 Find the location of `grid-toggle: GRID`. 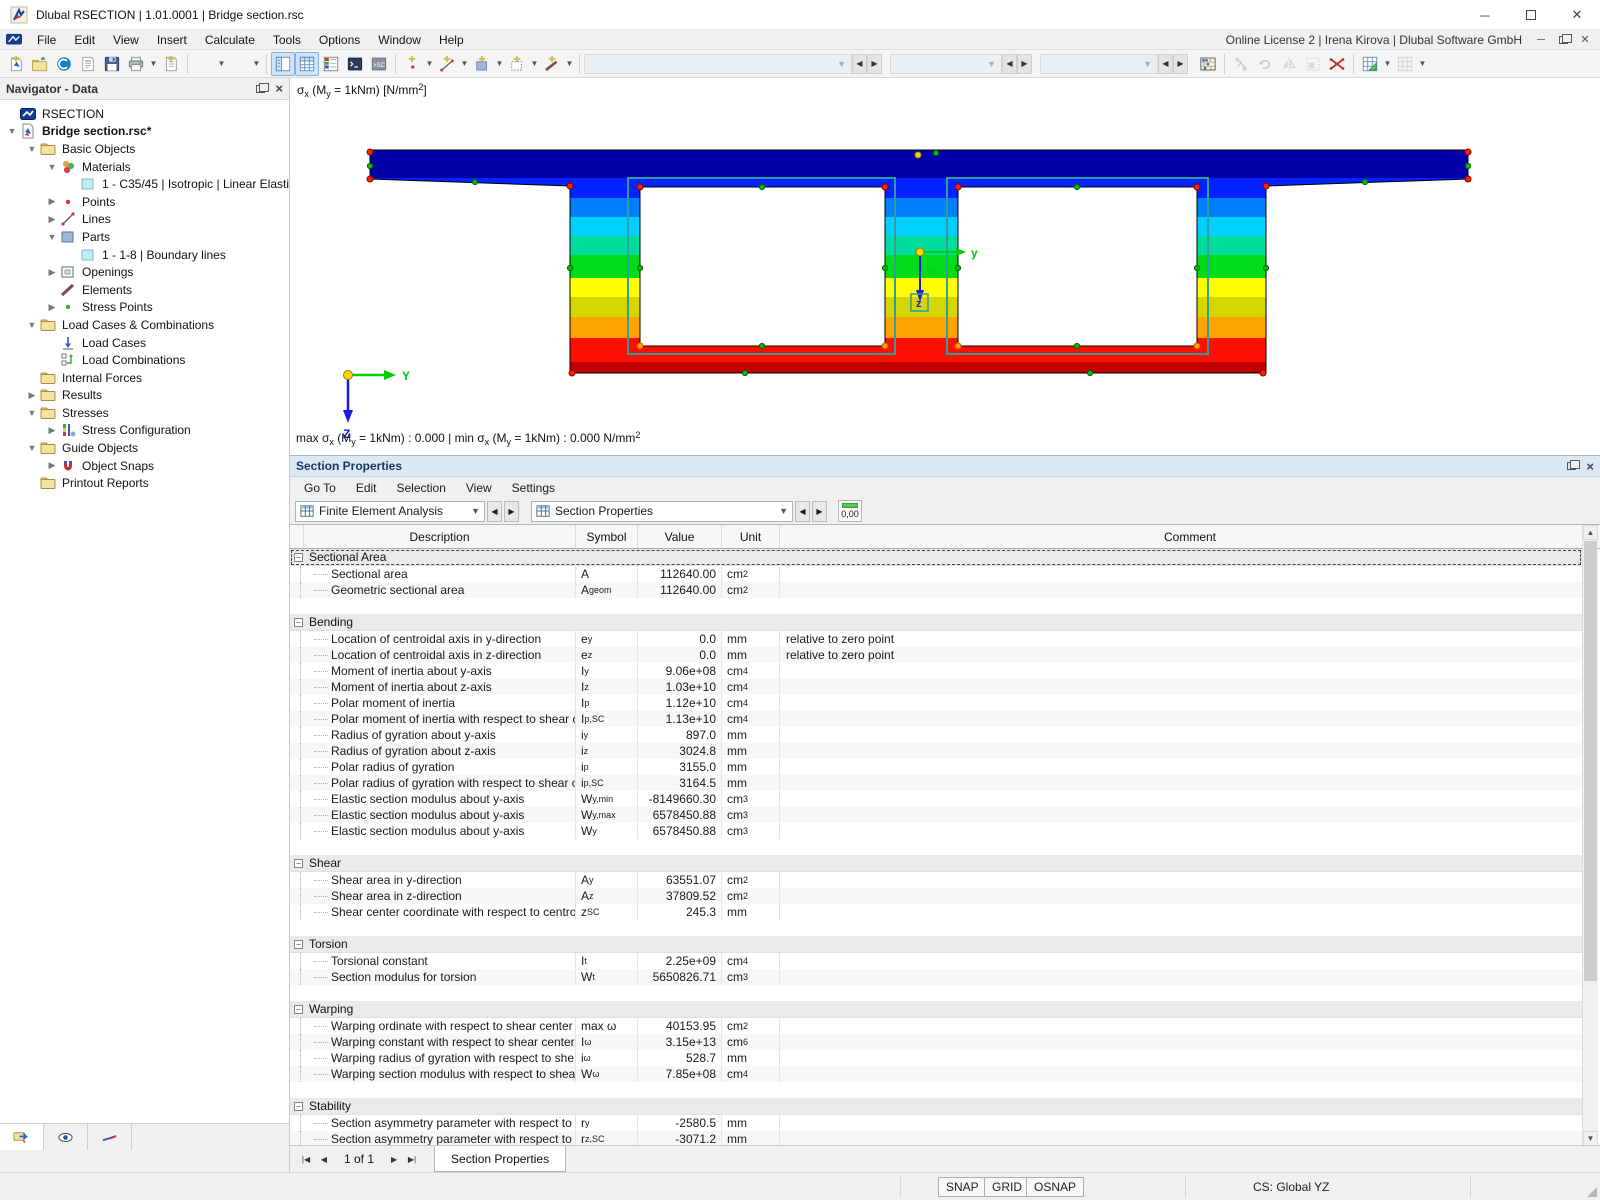

grid-toggle: GRID is located at coordinates (1007, 1187).